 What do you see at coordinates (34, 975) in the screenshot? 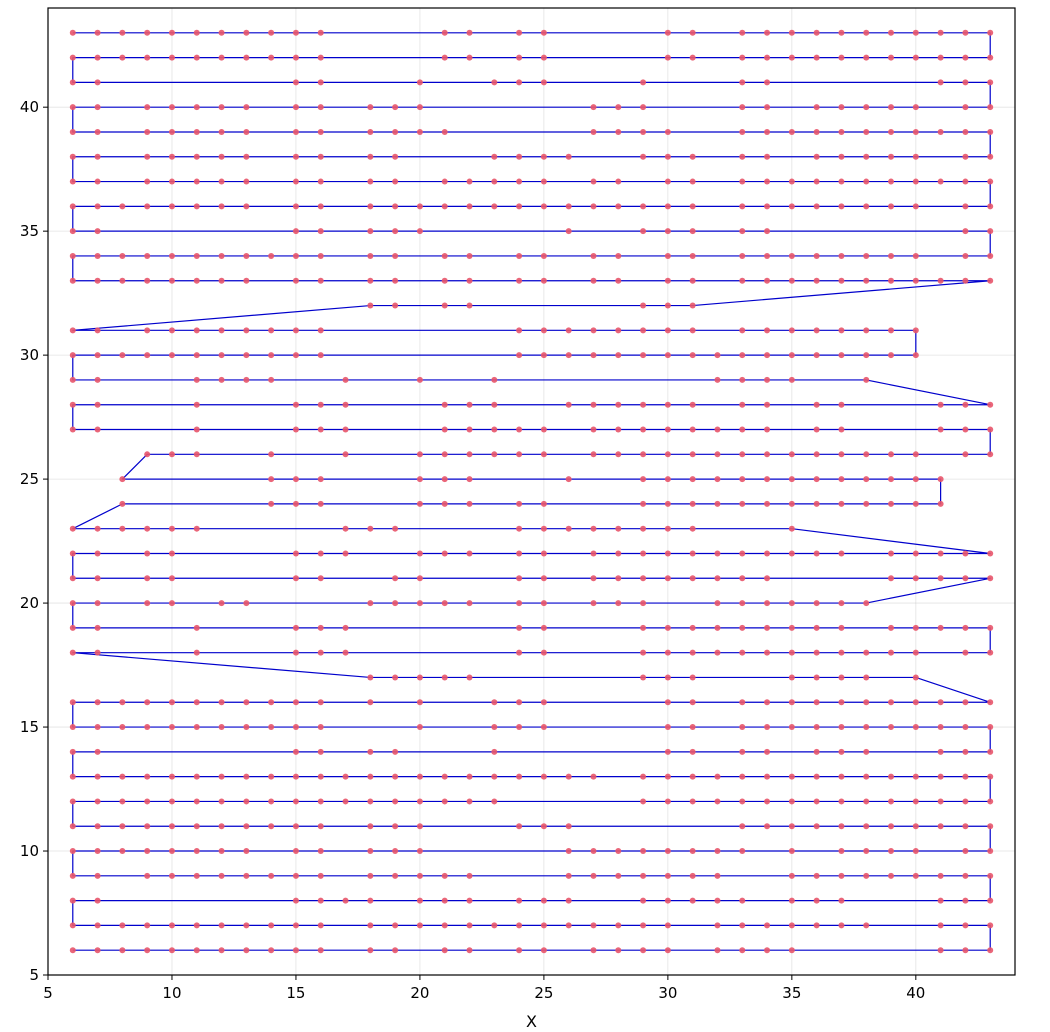
I see `y-tick-label: 5` at bounding box center [34, 975].